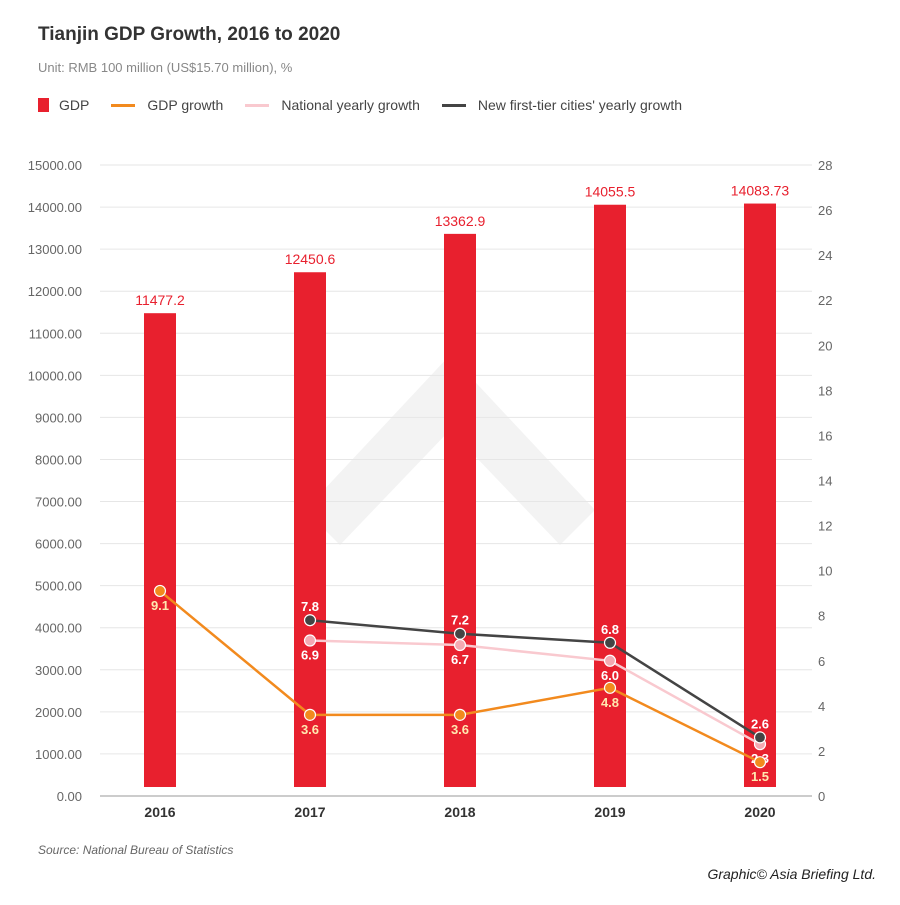 Image resolution: width=900 pixels, height=905 pixels. Describe the element at coordinates (825, 255) in the screenshot. I see `y-right-tick-label: 24` at that location.